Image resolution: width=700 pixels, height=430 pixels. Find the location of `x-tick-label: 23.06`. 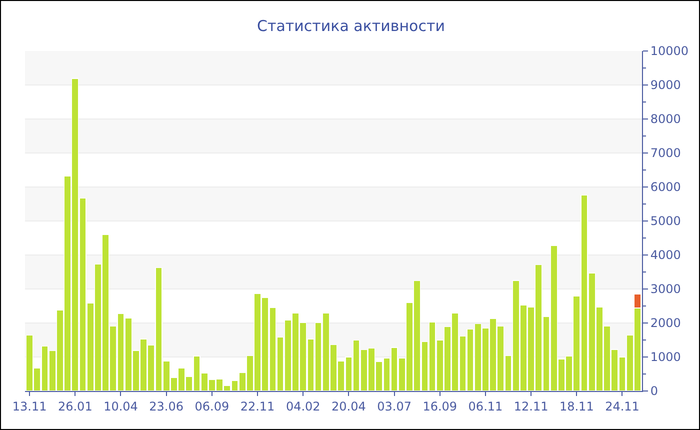

x-tick-label: 23.06 is located at coordinates (166, 406).